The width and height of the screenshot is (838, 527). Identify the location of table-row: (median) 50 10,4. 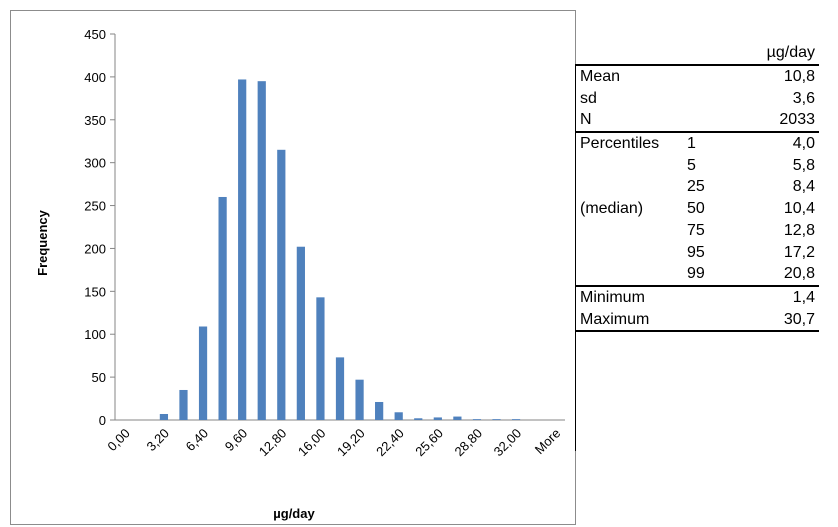
(697, 209).